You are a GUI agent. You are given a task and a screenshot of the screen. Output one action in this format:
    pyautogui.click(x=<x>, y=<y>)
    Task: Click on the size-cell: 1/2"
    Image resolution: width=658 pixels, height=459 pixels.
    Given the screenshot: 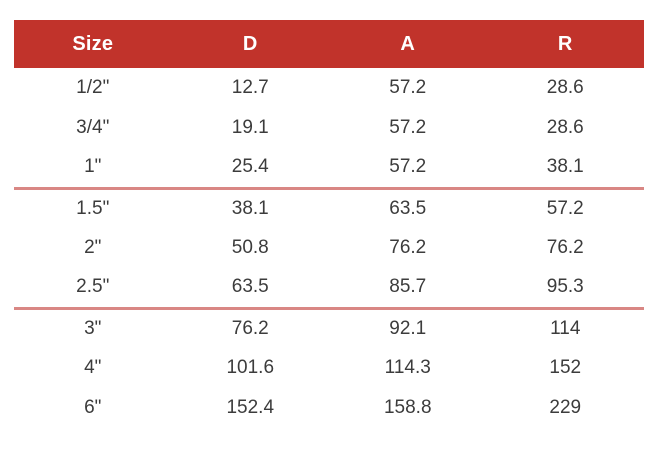 What is the action you would take?
    pyautogui.click(x=93, y=87)
    